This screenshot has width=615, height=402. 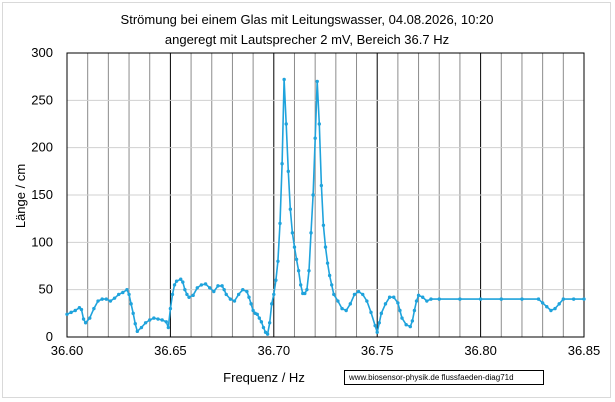 I want to click on y-tick-label: 50, so click(x=46, y=289).